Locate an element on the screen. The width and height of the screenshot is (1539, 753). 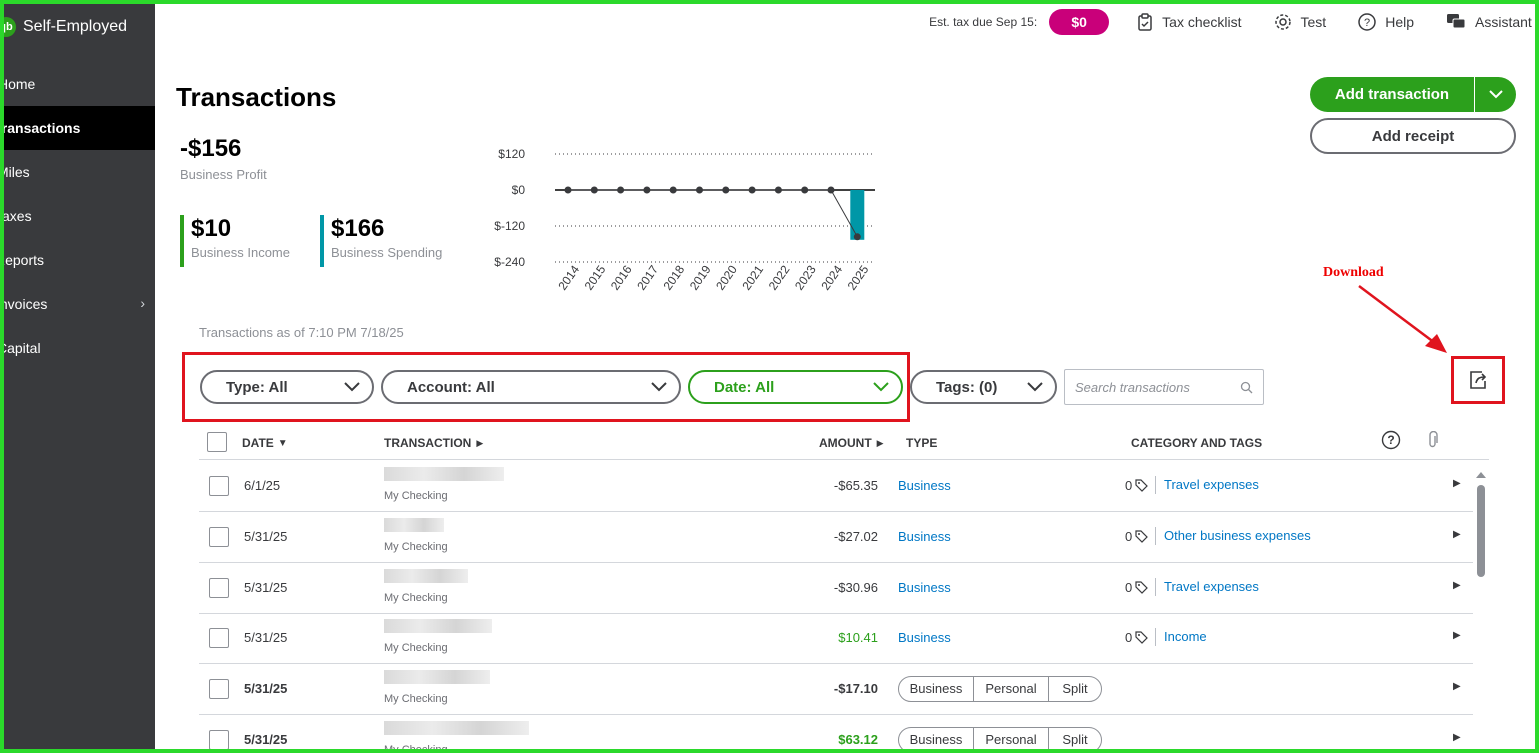
column-header-date: DATE ▼ is located at coordinates (265, 443).